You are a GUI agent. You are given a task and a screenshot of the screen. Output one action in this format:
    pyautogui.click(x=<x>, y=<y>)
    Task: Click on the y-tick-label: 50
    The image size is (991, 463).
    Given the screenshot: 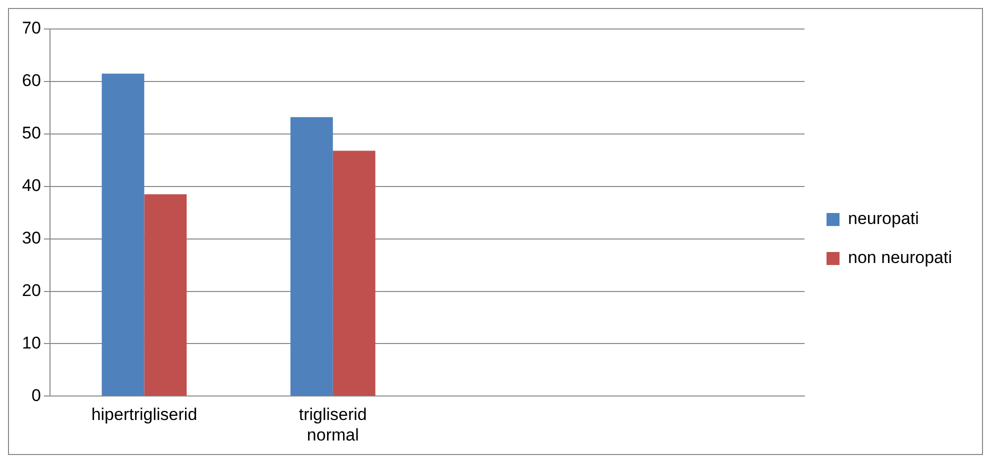 What is the action you would take?
    pyautogui.click(x=31, y=133)
    